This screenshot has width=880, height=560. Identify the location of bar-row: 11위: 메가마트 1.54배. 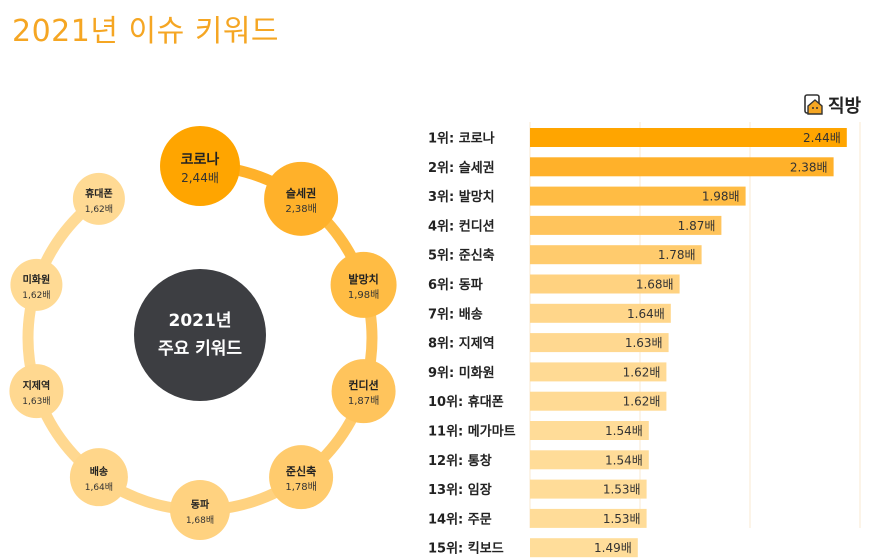
(538, 430).